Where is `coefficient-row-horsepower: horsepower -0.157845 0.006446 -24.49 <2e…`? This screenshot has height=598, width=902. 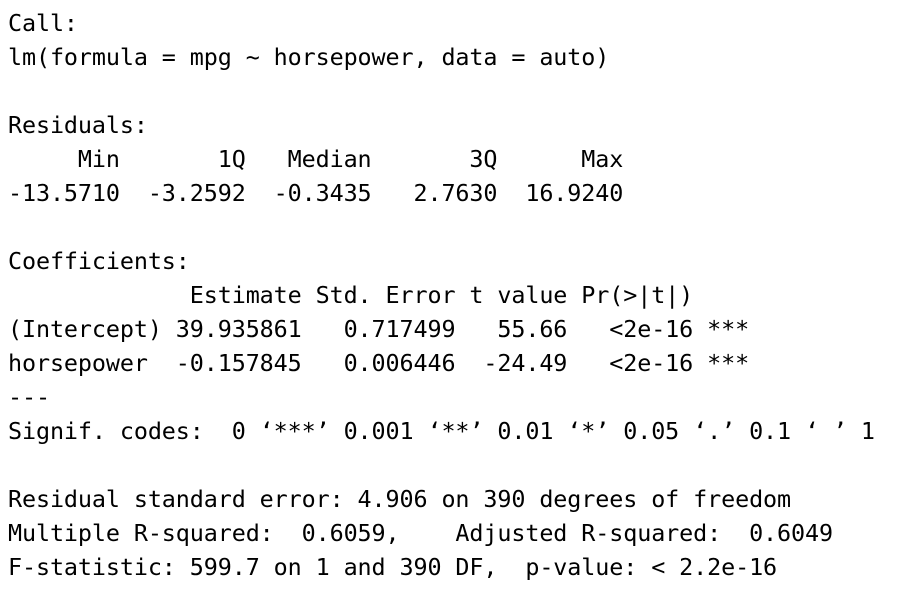
coefficient-row-horsepower: horsepower -0.157845 0.006446 -24.49 <2e… is located at coordinates (379, 363).